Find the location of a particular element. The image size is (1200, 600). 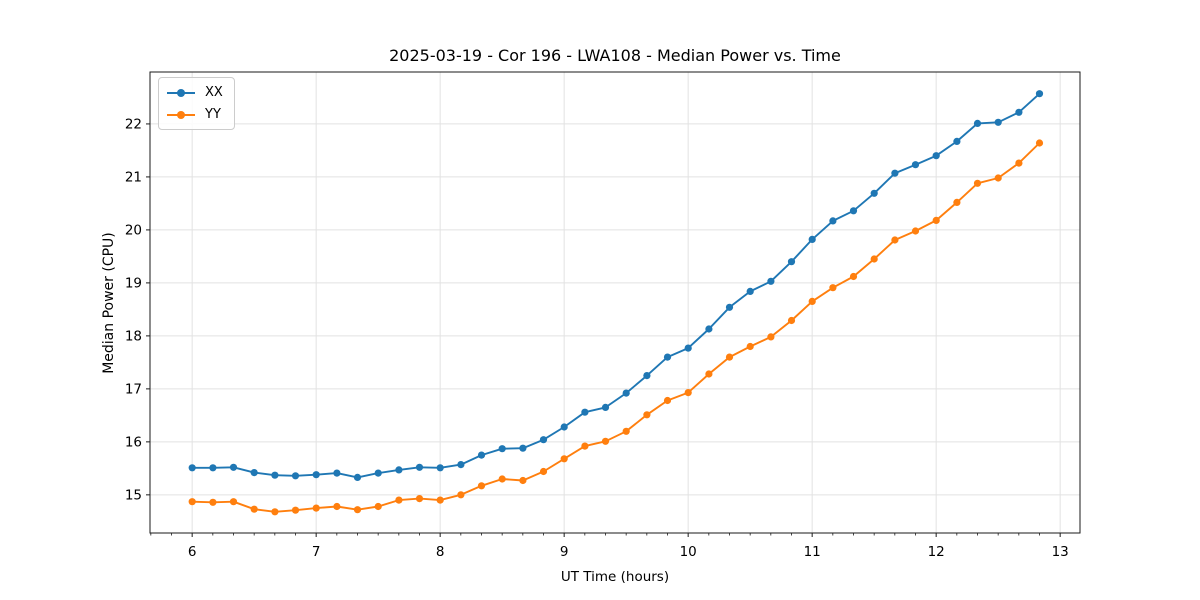

x-tick-label: 8 is located at coordinates (440, 552).